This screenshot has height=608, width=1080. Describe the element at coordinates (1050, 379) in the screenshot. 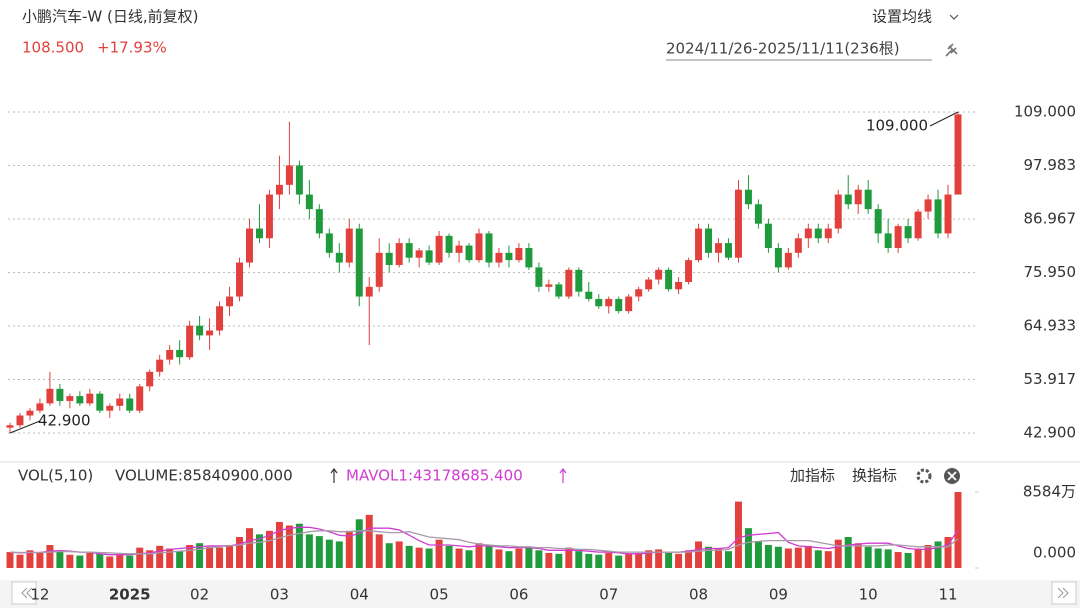

I see `y-tick-label: 53.917` at that location.